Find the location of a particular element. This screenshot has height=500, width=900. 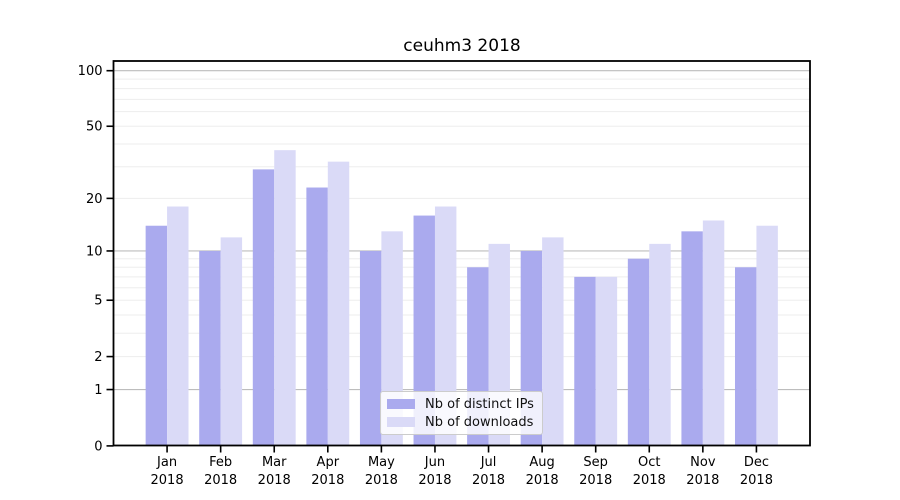

x-tick-label-month: Jul is located at coordinates (488, 462).